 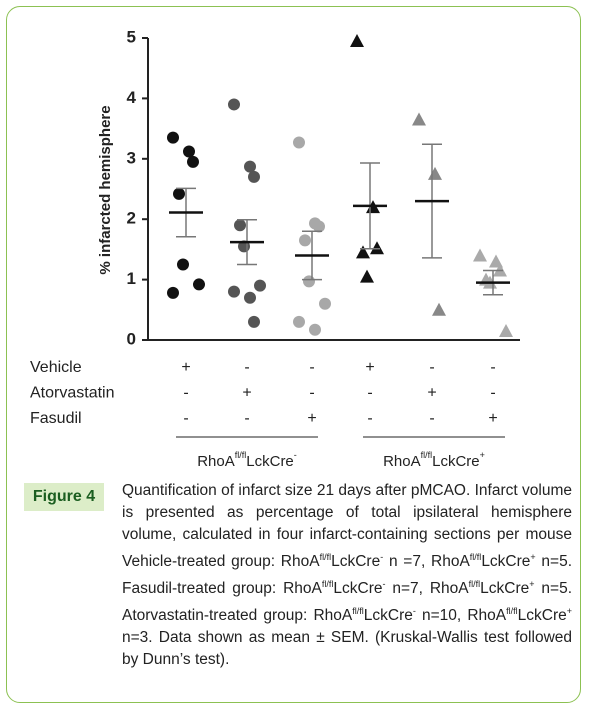 I want to click on y-tick-label: 5, so click(x=131, y=36).